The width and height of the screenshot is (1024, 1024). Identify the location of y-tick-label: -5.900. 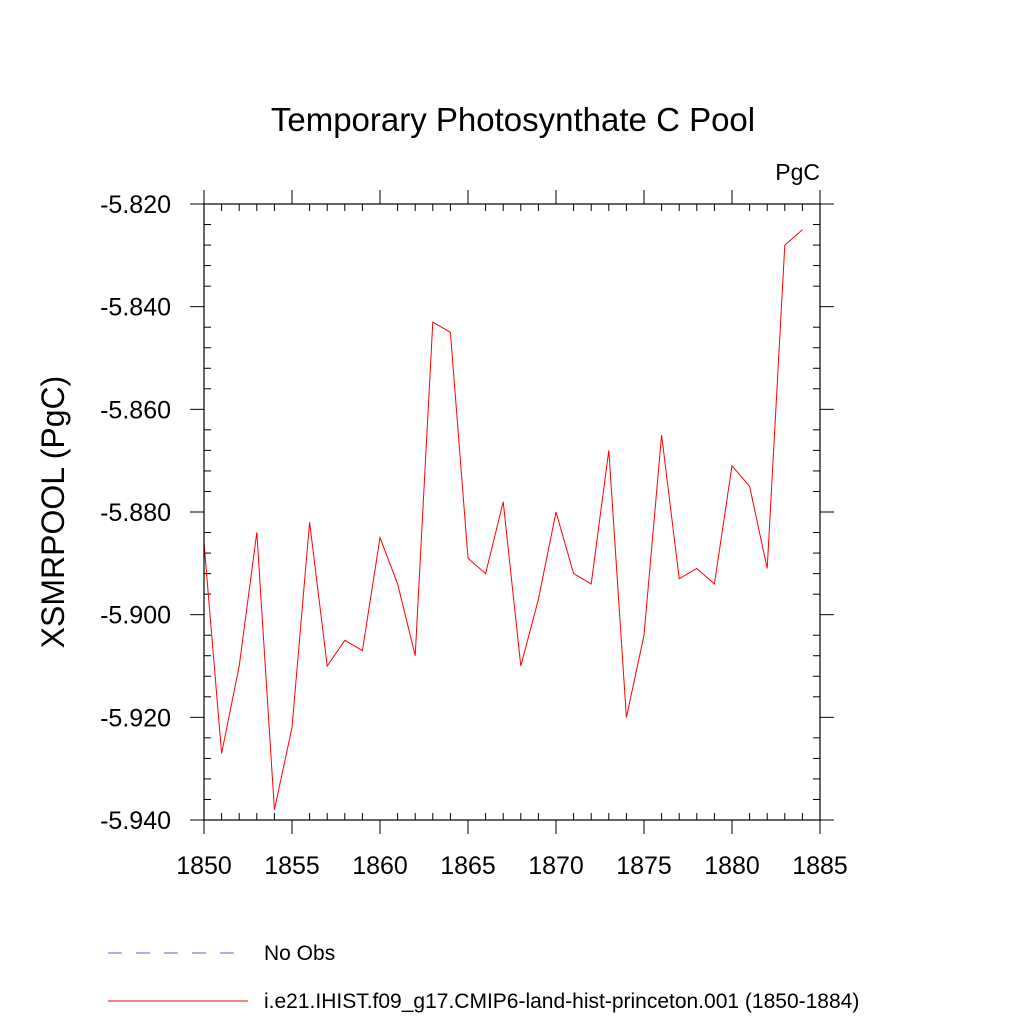
(135, 616).